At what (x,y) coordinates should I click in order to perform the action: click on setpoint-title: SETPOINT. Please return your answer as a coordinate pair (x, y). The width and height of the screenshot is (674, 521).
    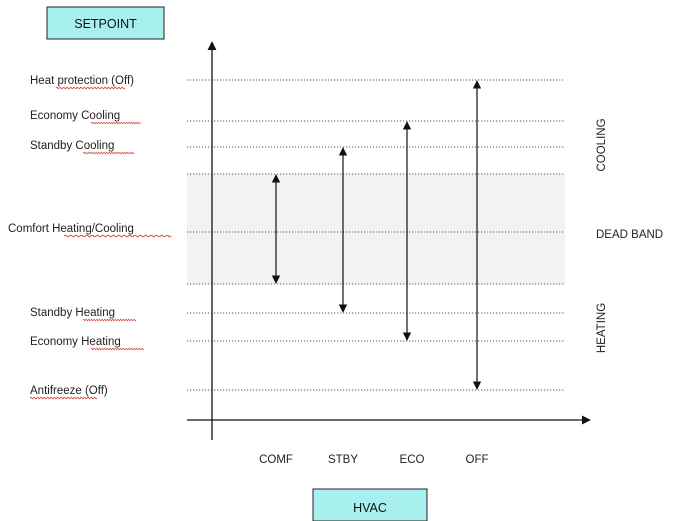
    Looking at the image, I should click on (105, 24).